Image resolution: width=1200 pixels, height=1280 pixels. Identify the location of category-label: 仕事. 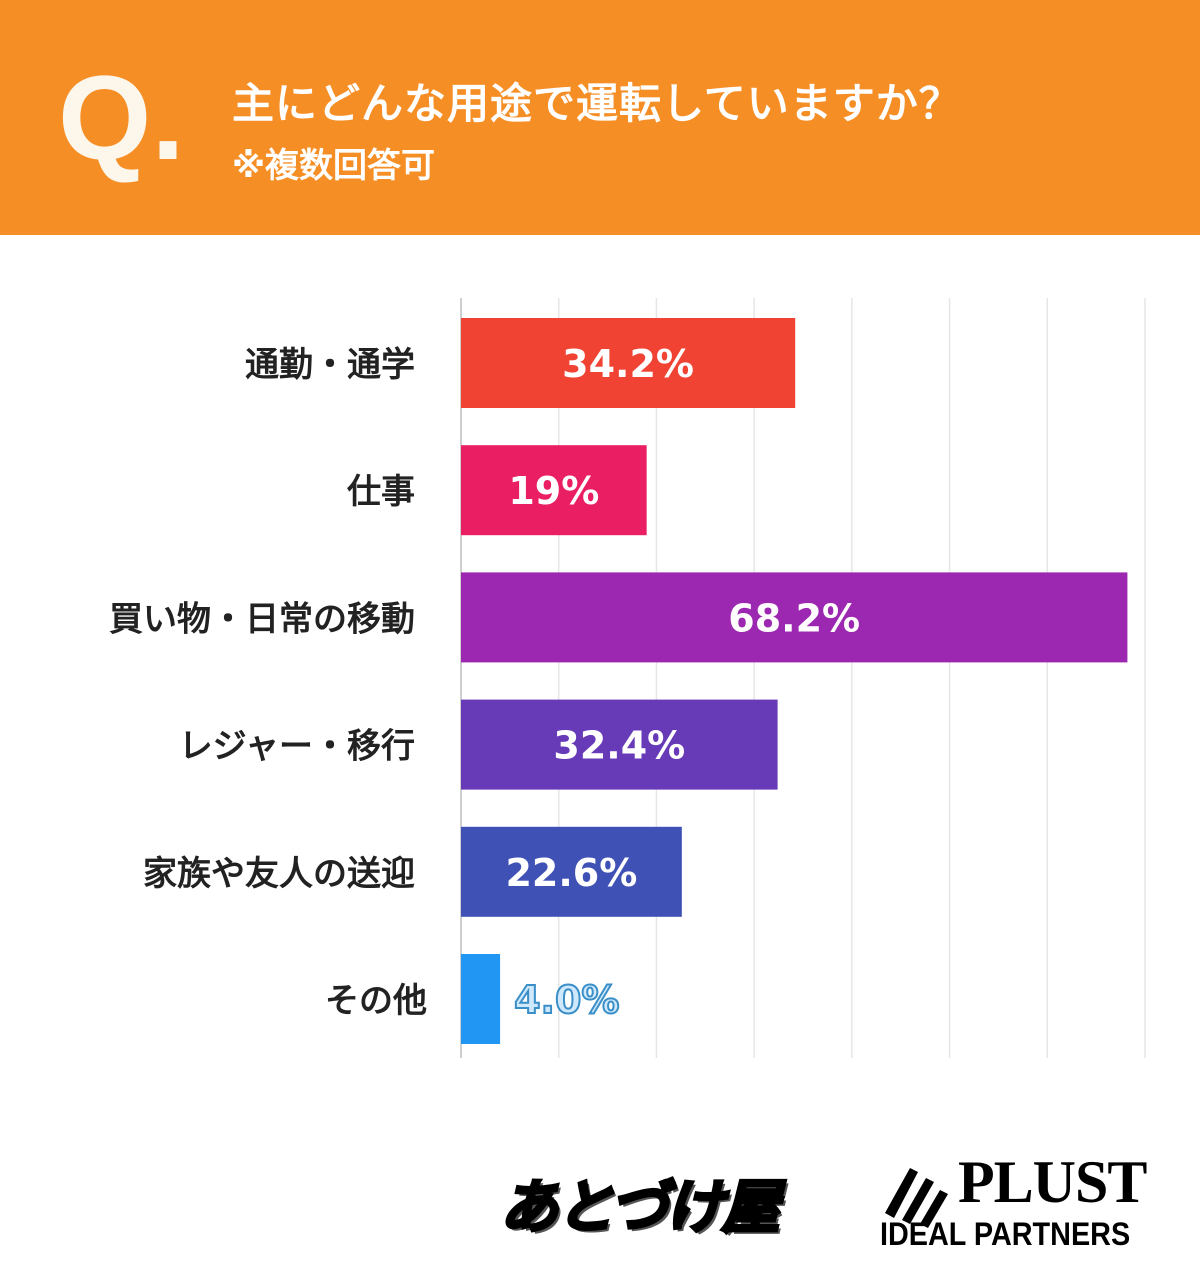
(381, 492).